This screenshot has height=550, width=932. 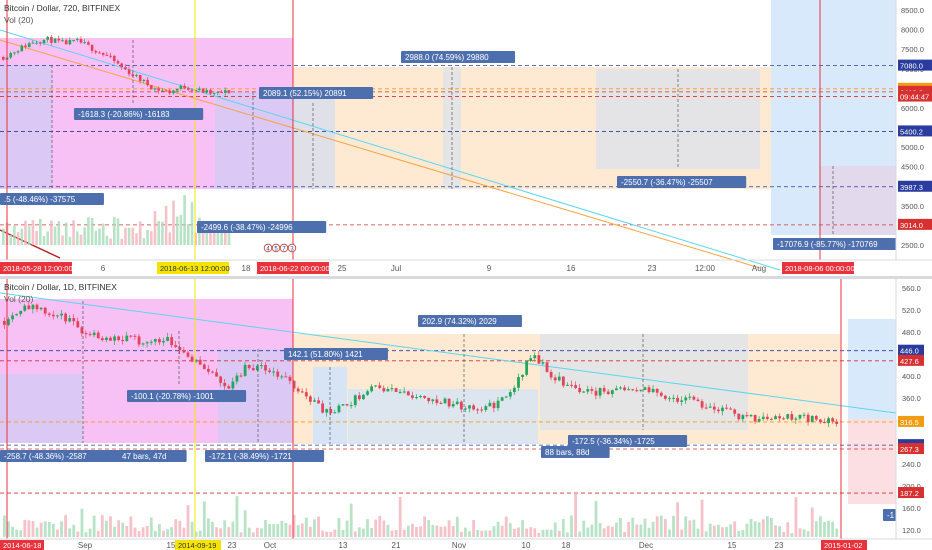 What do you see at coordinates (447, 57) in the screenshot?
I see `top-measure-label-0: 2988.0 (74.59%) 29880` at bounding box center [447, 57].